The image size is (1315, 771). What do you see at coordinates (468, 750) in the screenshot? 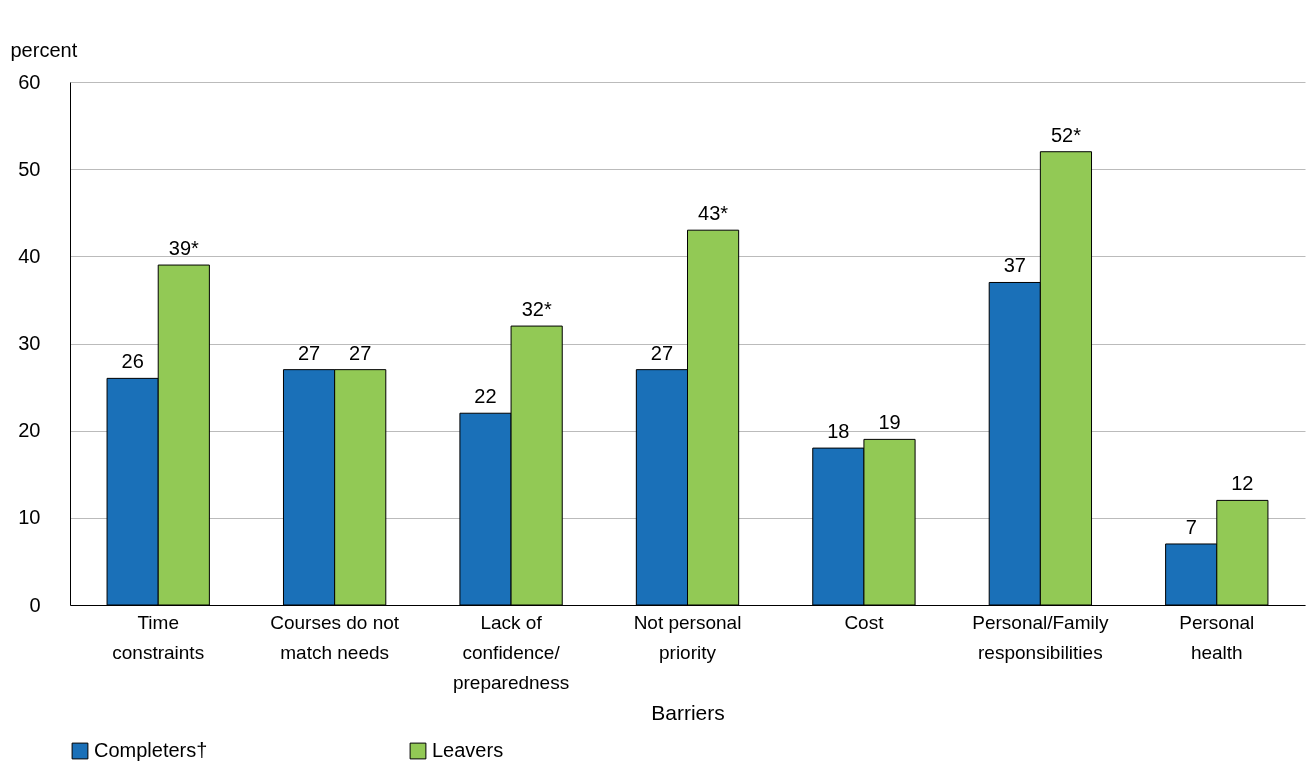
I see `legend-label: Leavers` at bounding box center [468, 750].